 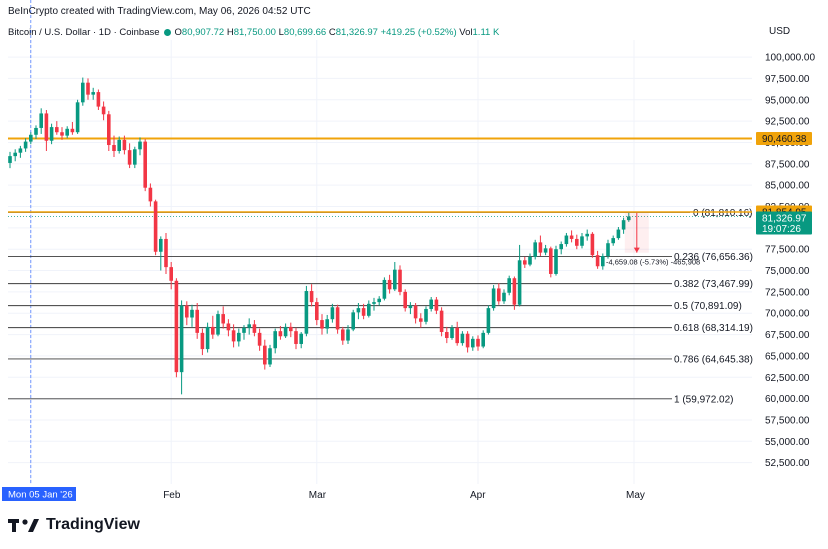 I want to click on tradingview-logo-icon, so click(x=23, y=525).